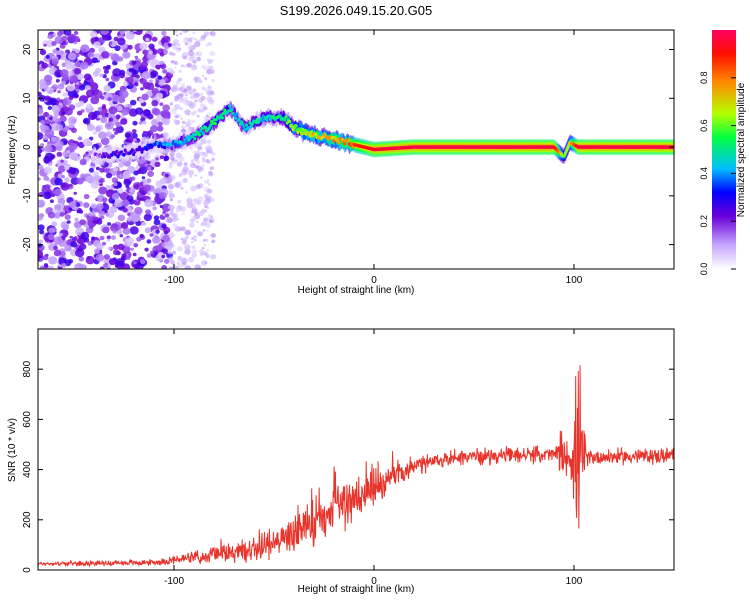  What do you see at coordinates (724, 149) in the screenshot?
I see `colorbar-scale` at bounding box center [724, 149].